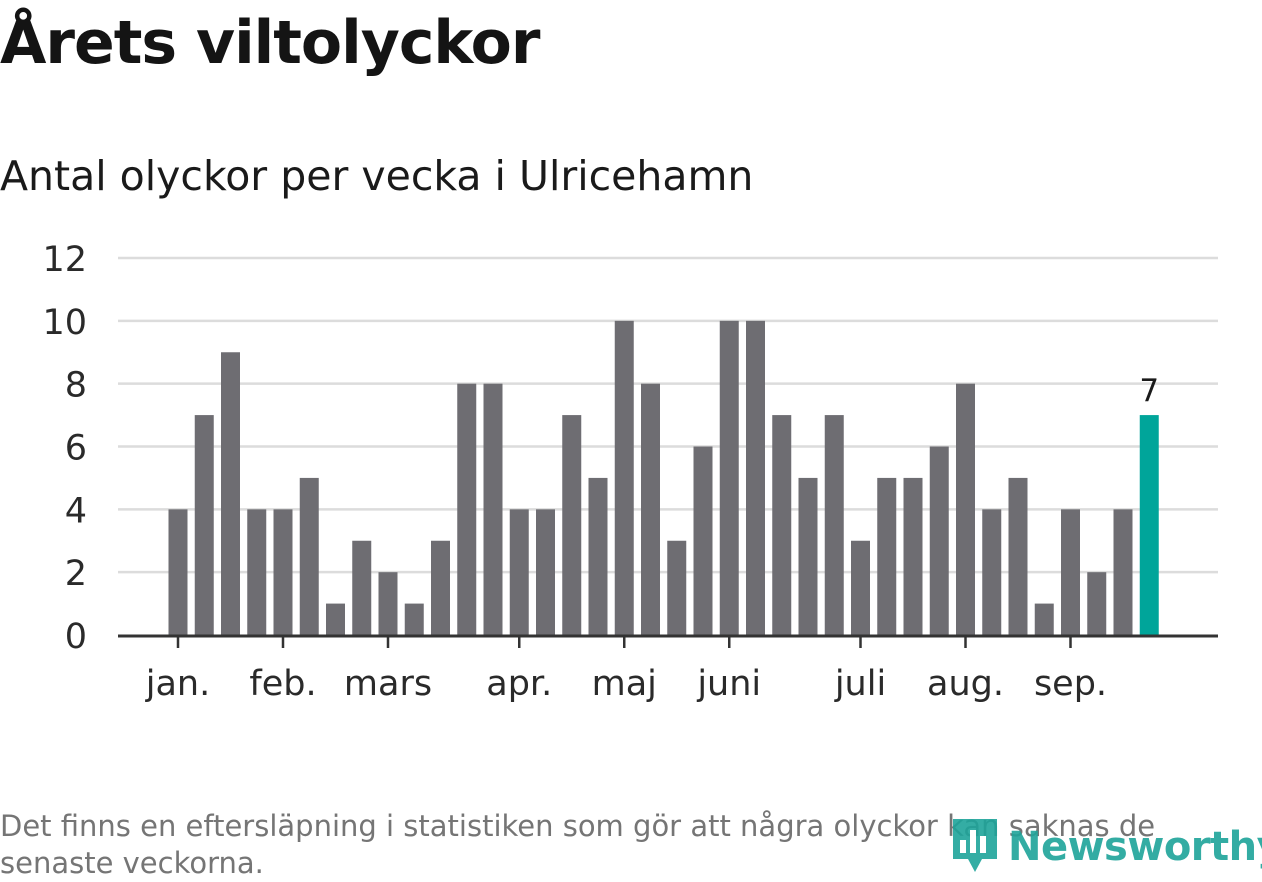 The height and width of the screenshot is (882, 1262). What do you see at coordinates (388, 684) in the screenshot?
I see `x-tick-label: mars` at bounding box center [388, 684].